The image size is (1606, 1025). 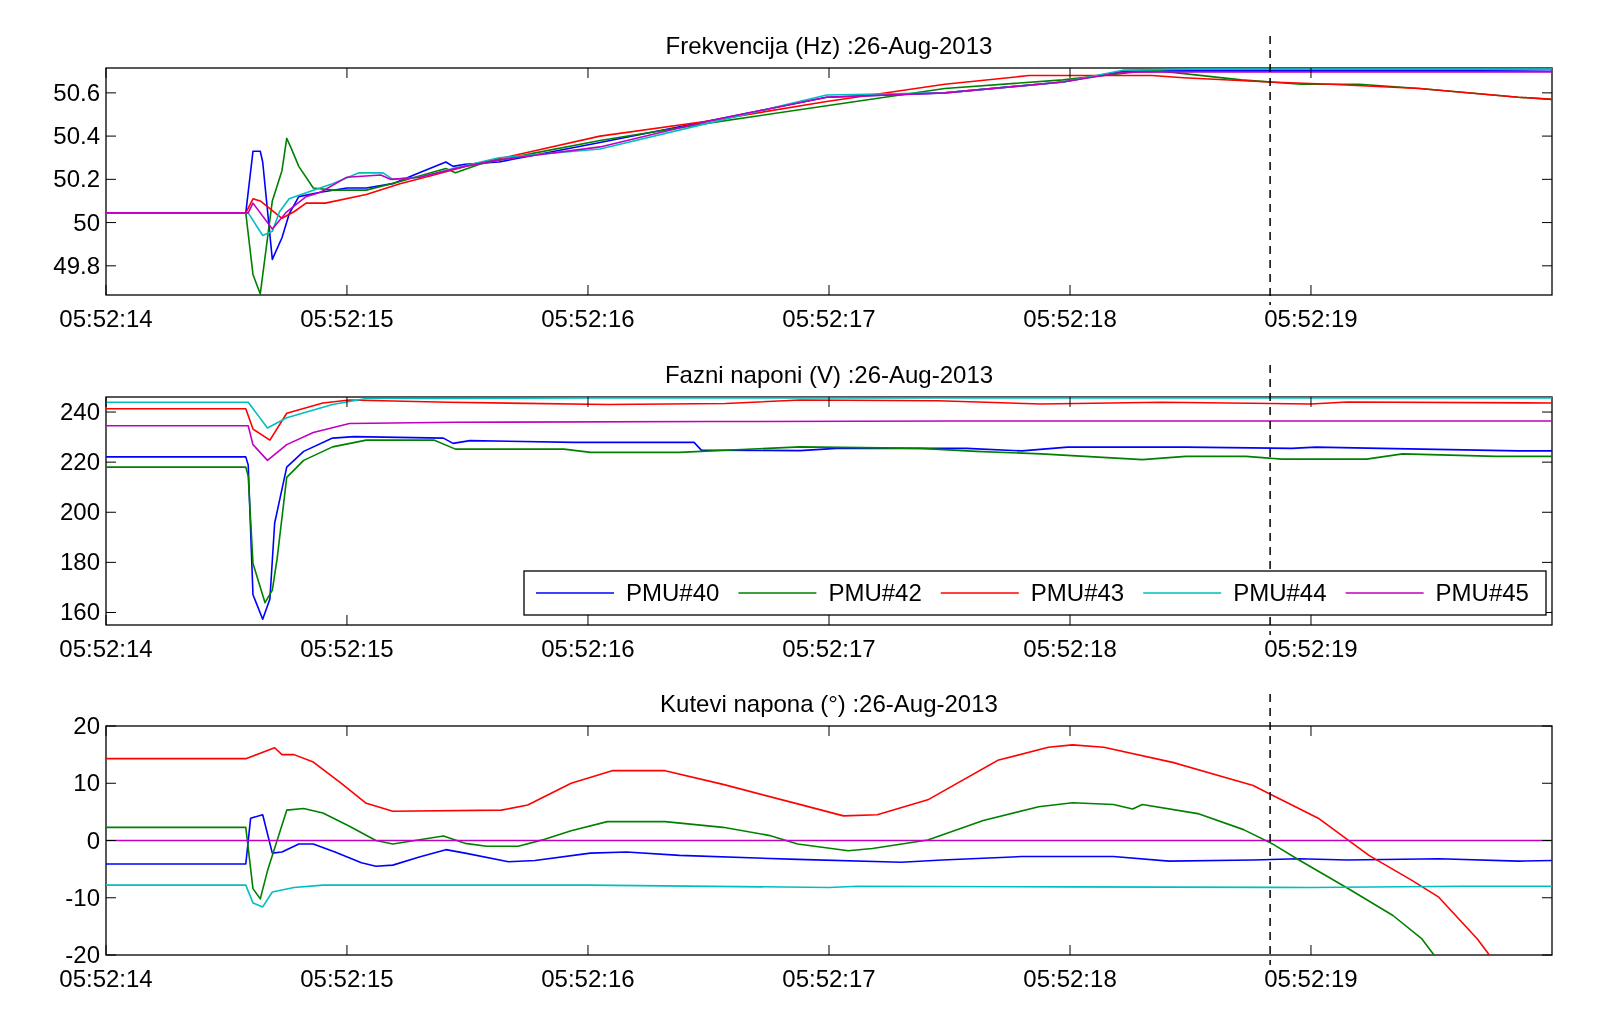 What do you see at coordinates (76, 92) in the screenshot?
I see `y-tick-label: 50.6` at bounding box center [76, 92].